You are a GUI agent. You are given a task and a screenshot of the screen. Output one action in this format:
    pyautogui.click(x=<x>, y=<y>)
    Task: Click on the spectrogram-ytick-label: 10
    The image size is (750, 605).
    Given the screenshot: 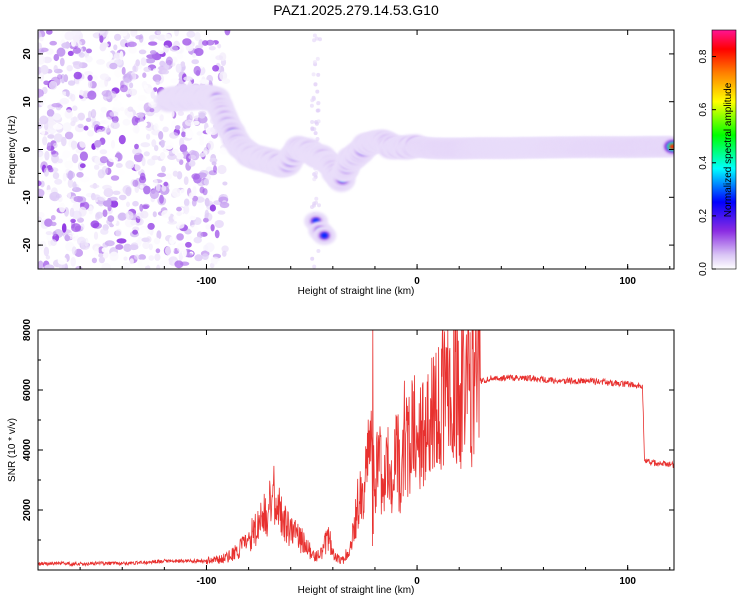 What is the action you would take?
    pyautogui.click(x=27, y=102)
    